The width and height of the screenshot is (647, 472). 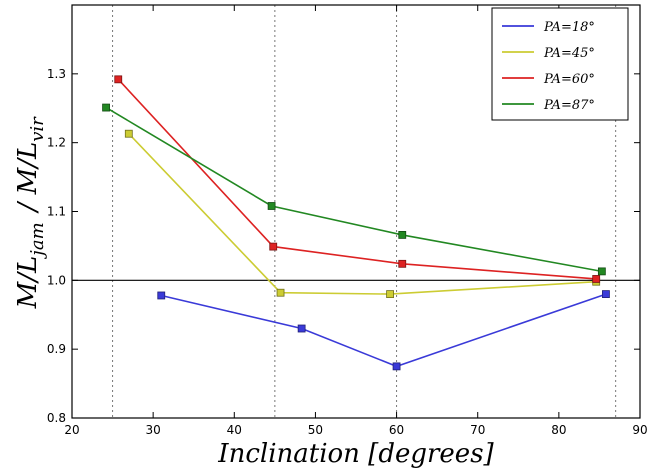 What do you see at coordinates (569, 27) in the screenshot?
I see `legend-label: PA=18°` at bounding box center [569, 27].